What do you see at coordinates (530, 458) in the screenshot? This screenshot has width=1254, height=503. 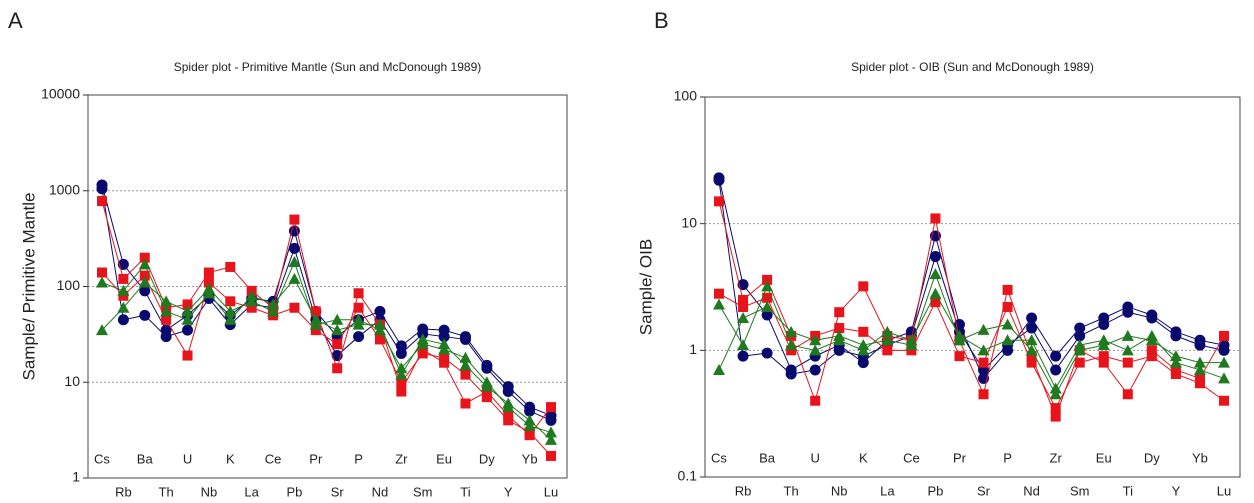 I see `x-tick-label: Yb` at bounding box center [530, 458].